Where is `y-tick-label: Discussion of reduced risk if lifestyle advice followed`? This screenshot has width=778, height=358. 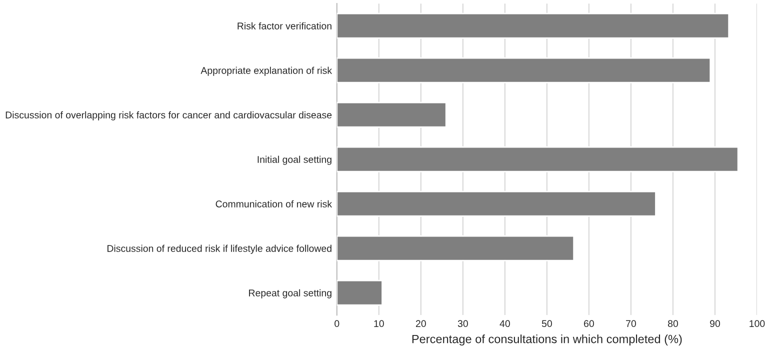
y-tick-label: Discussion of reduced risk if lifestyle advice followed is located at coordinates (219, 249).